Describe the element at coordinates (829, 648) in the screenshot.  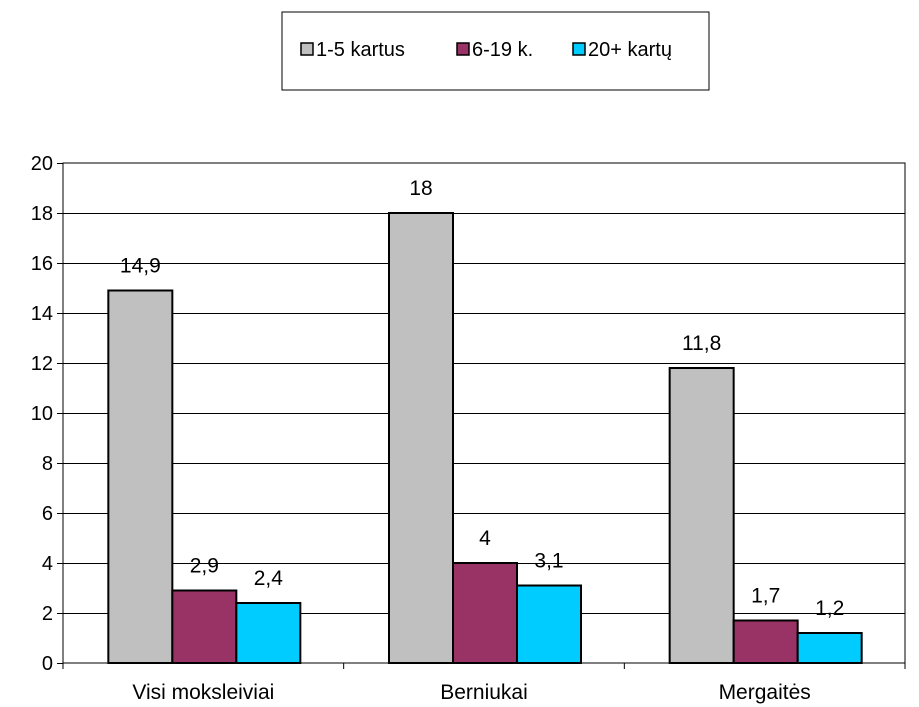
I see `bar-mergaites-20-kartu` at that location.